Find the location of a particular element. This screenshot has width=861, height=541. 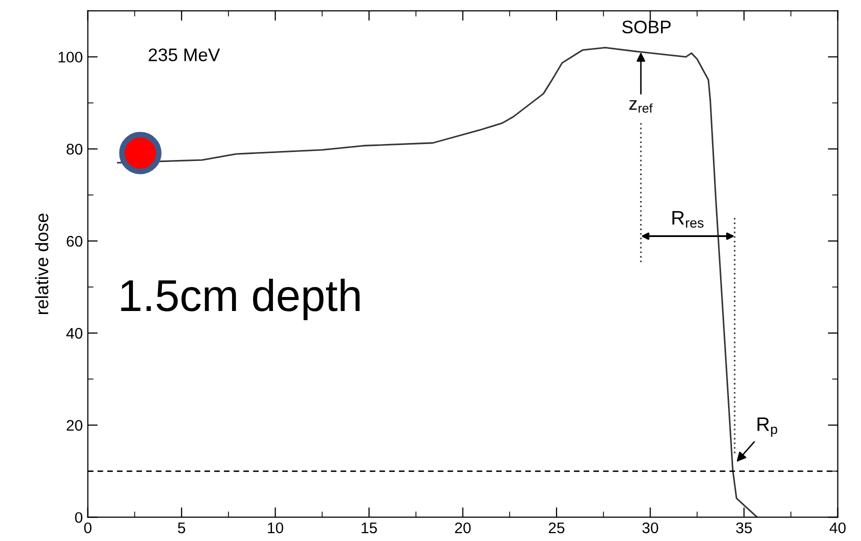

y-tick-label: 100 is located at coordinates (70, 57).